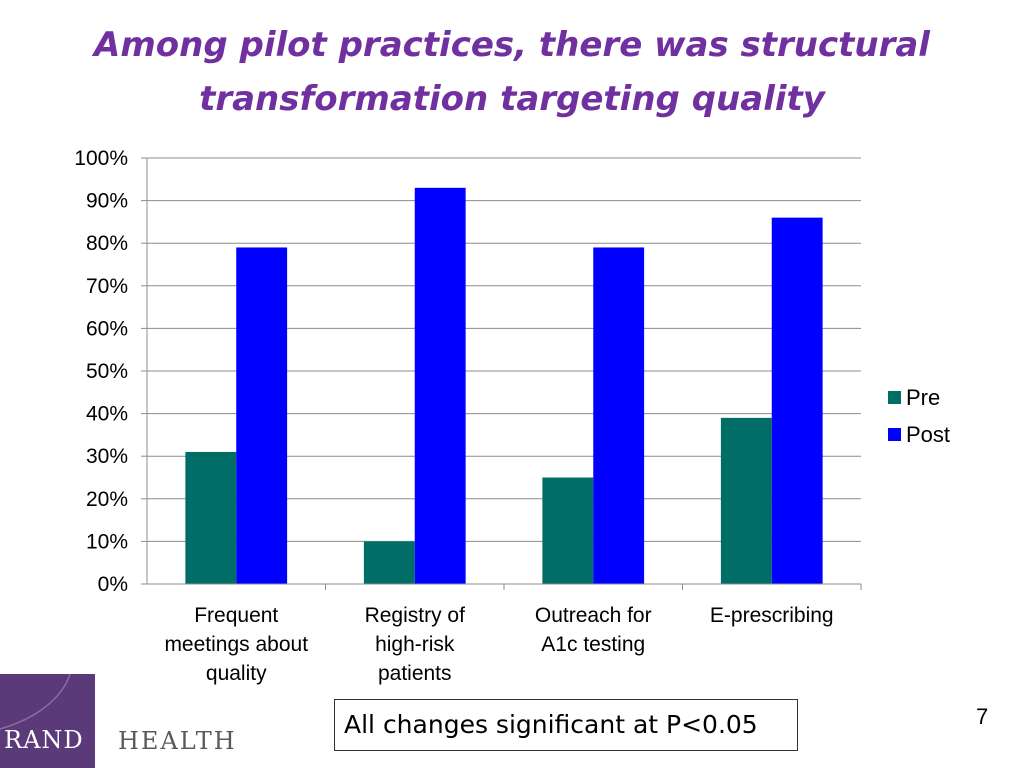 This screenshot has width=1024, height=768. I want to click on y-tick-label: 30%, so click(107, 456).